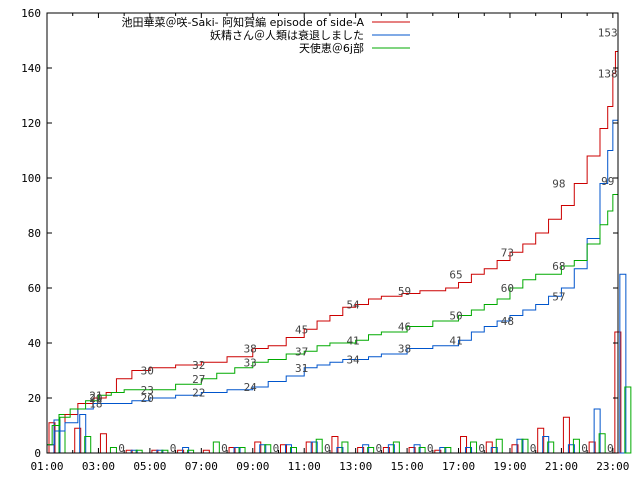 Image resolution: width=640 pixels, height=480 pixels. I want to click on y-tick-label: 140, so click(31, 68).